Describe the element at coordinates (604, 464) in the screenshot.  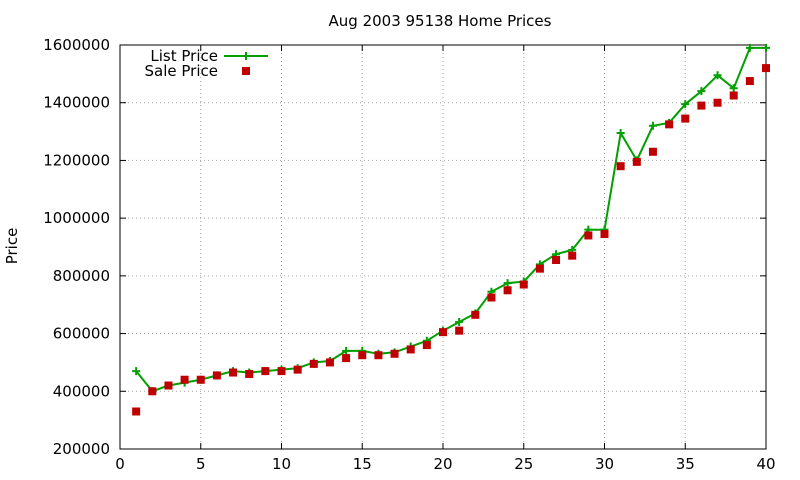
I see `x-tick-label: 30` at that location.